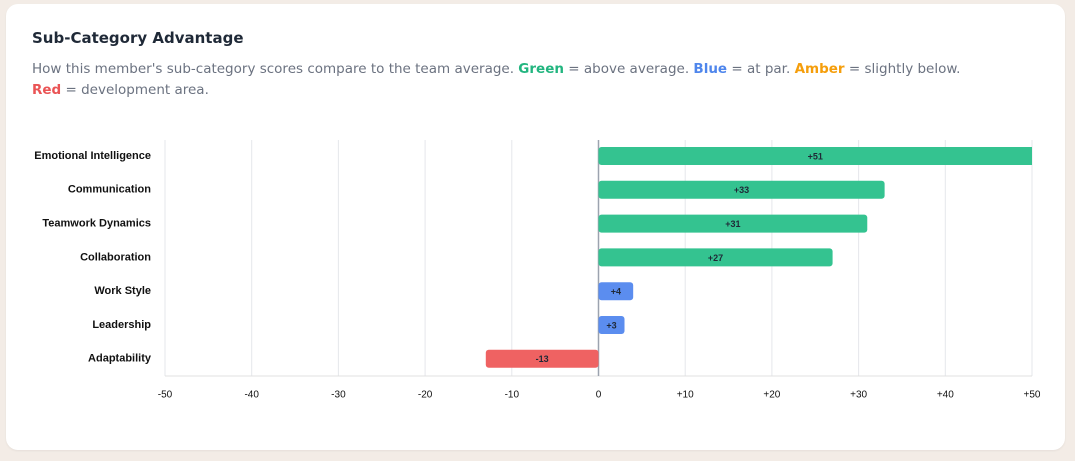  Describe the element at coordinates (115, 257) in the screenshot. I see `y-tick-label: Collaboration` at that location.